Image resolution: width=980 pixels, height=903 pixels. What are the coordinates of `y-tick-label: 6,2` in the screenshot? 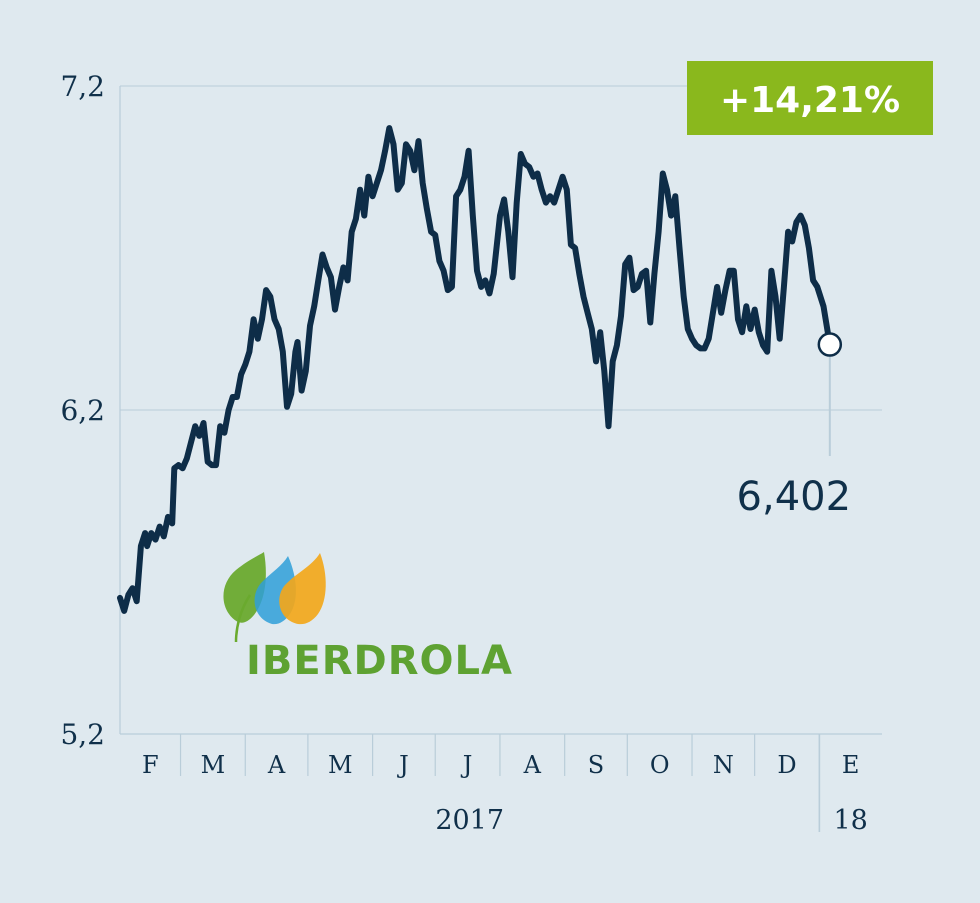 It's located at (82, 410).